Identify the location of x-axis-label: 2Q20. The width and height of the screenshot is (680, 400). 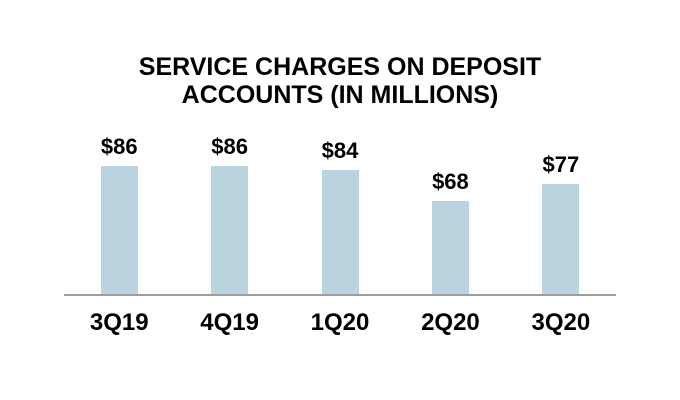
(450, 322).